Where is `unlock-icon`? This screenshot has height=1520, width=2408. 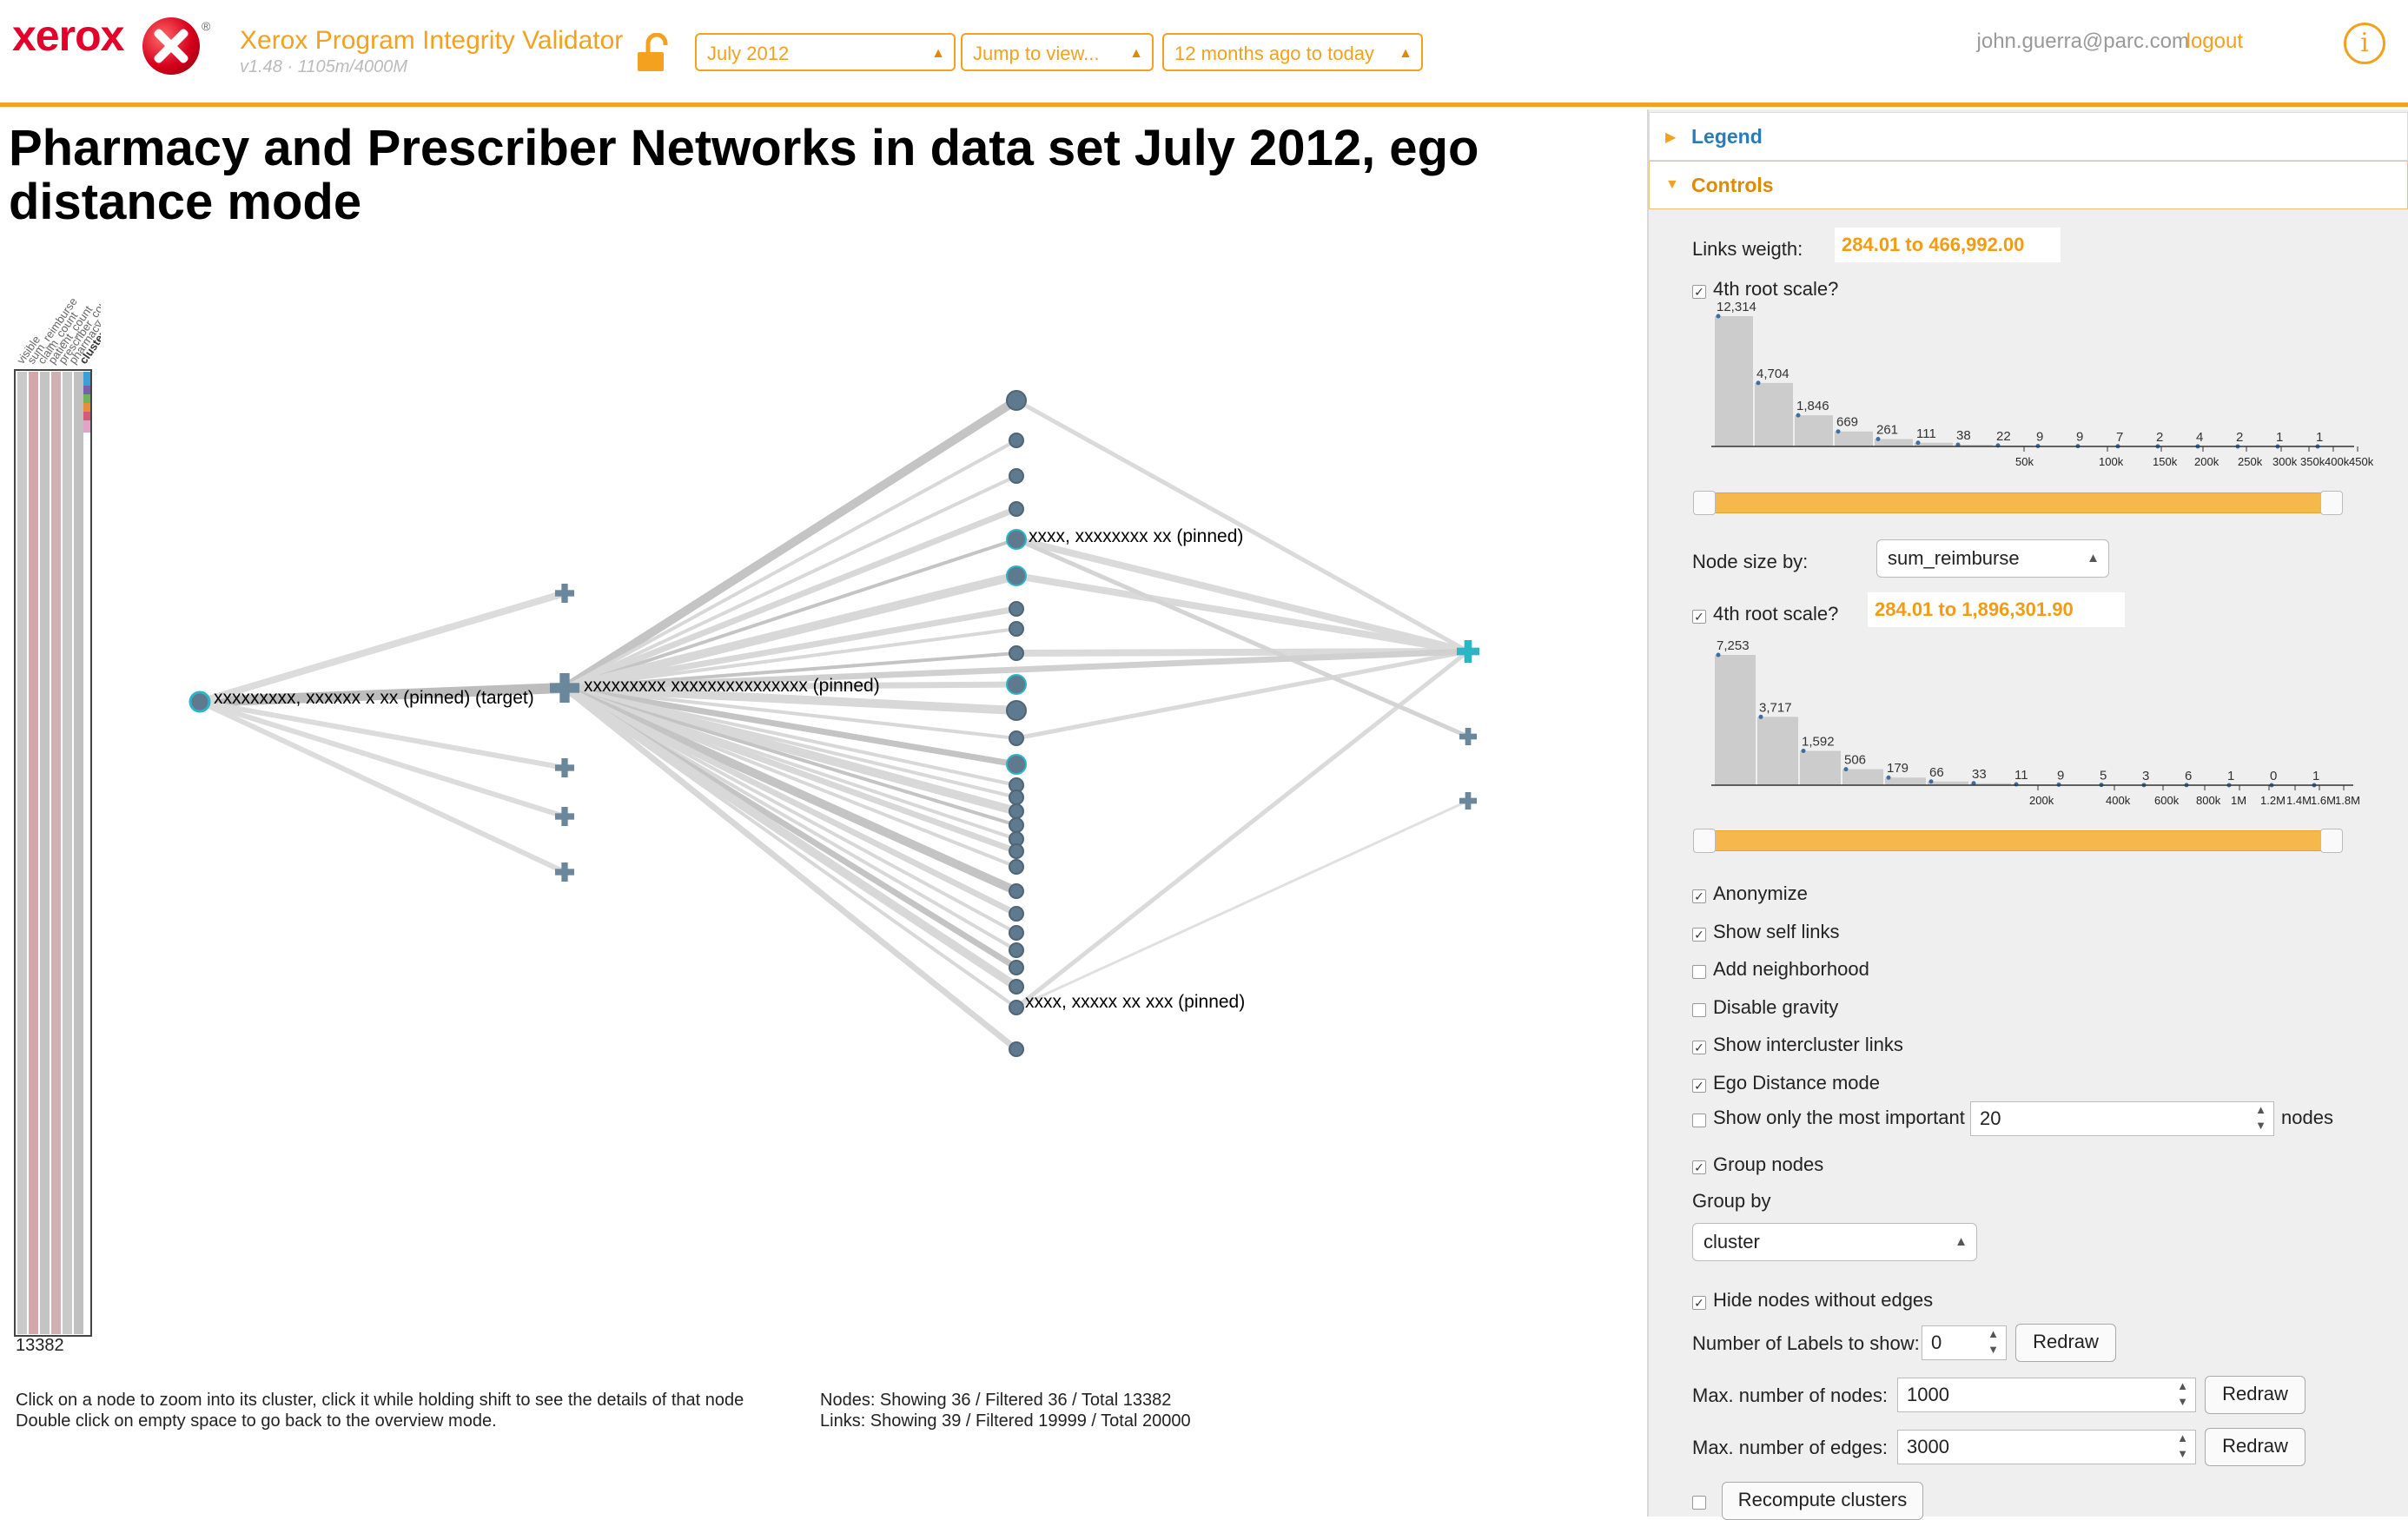 unlock-icon is located at coordinates (655, 52).